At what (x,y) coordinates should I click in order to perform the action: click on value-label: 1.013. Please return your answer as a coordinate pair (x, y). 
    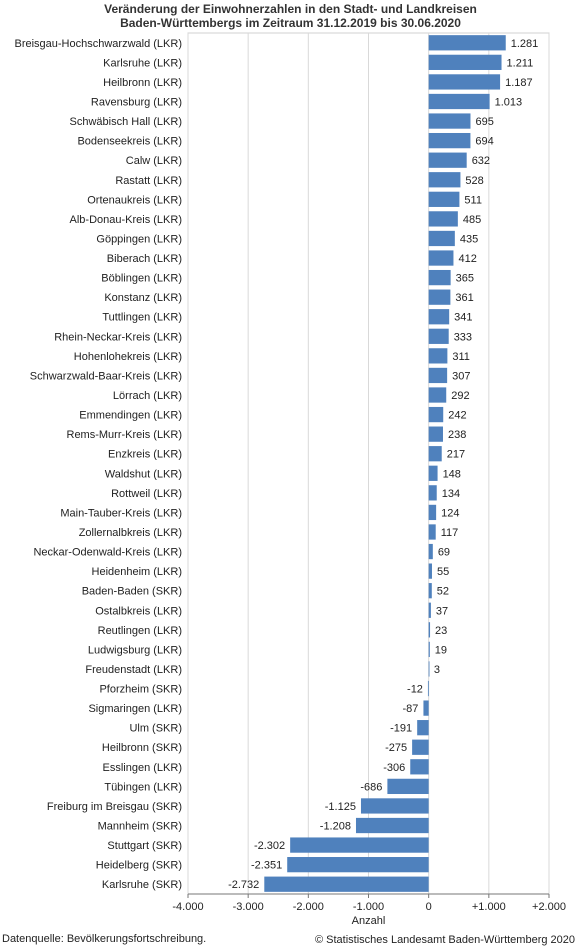
    Looking at the image, I should click on (509, 102).